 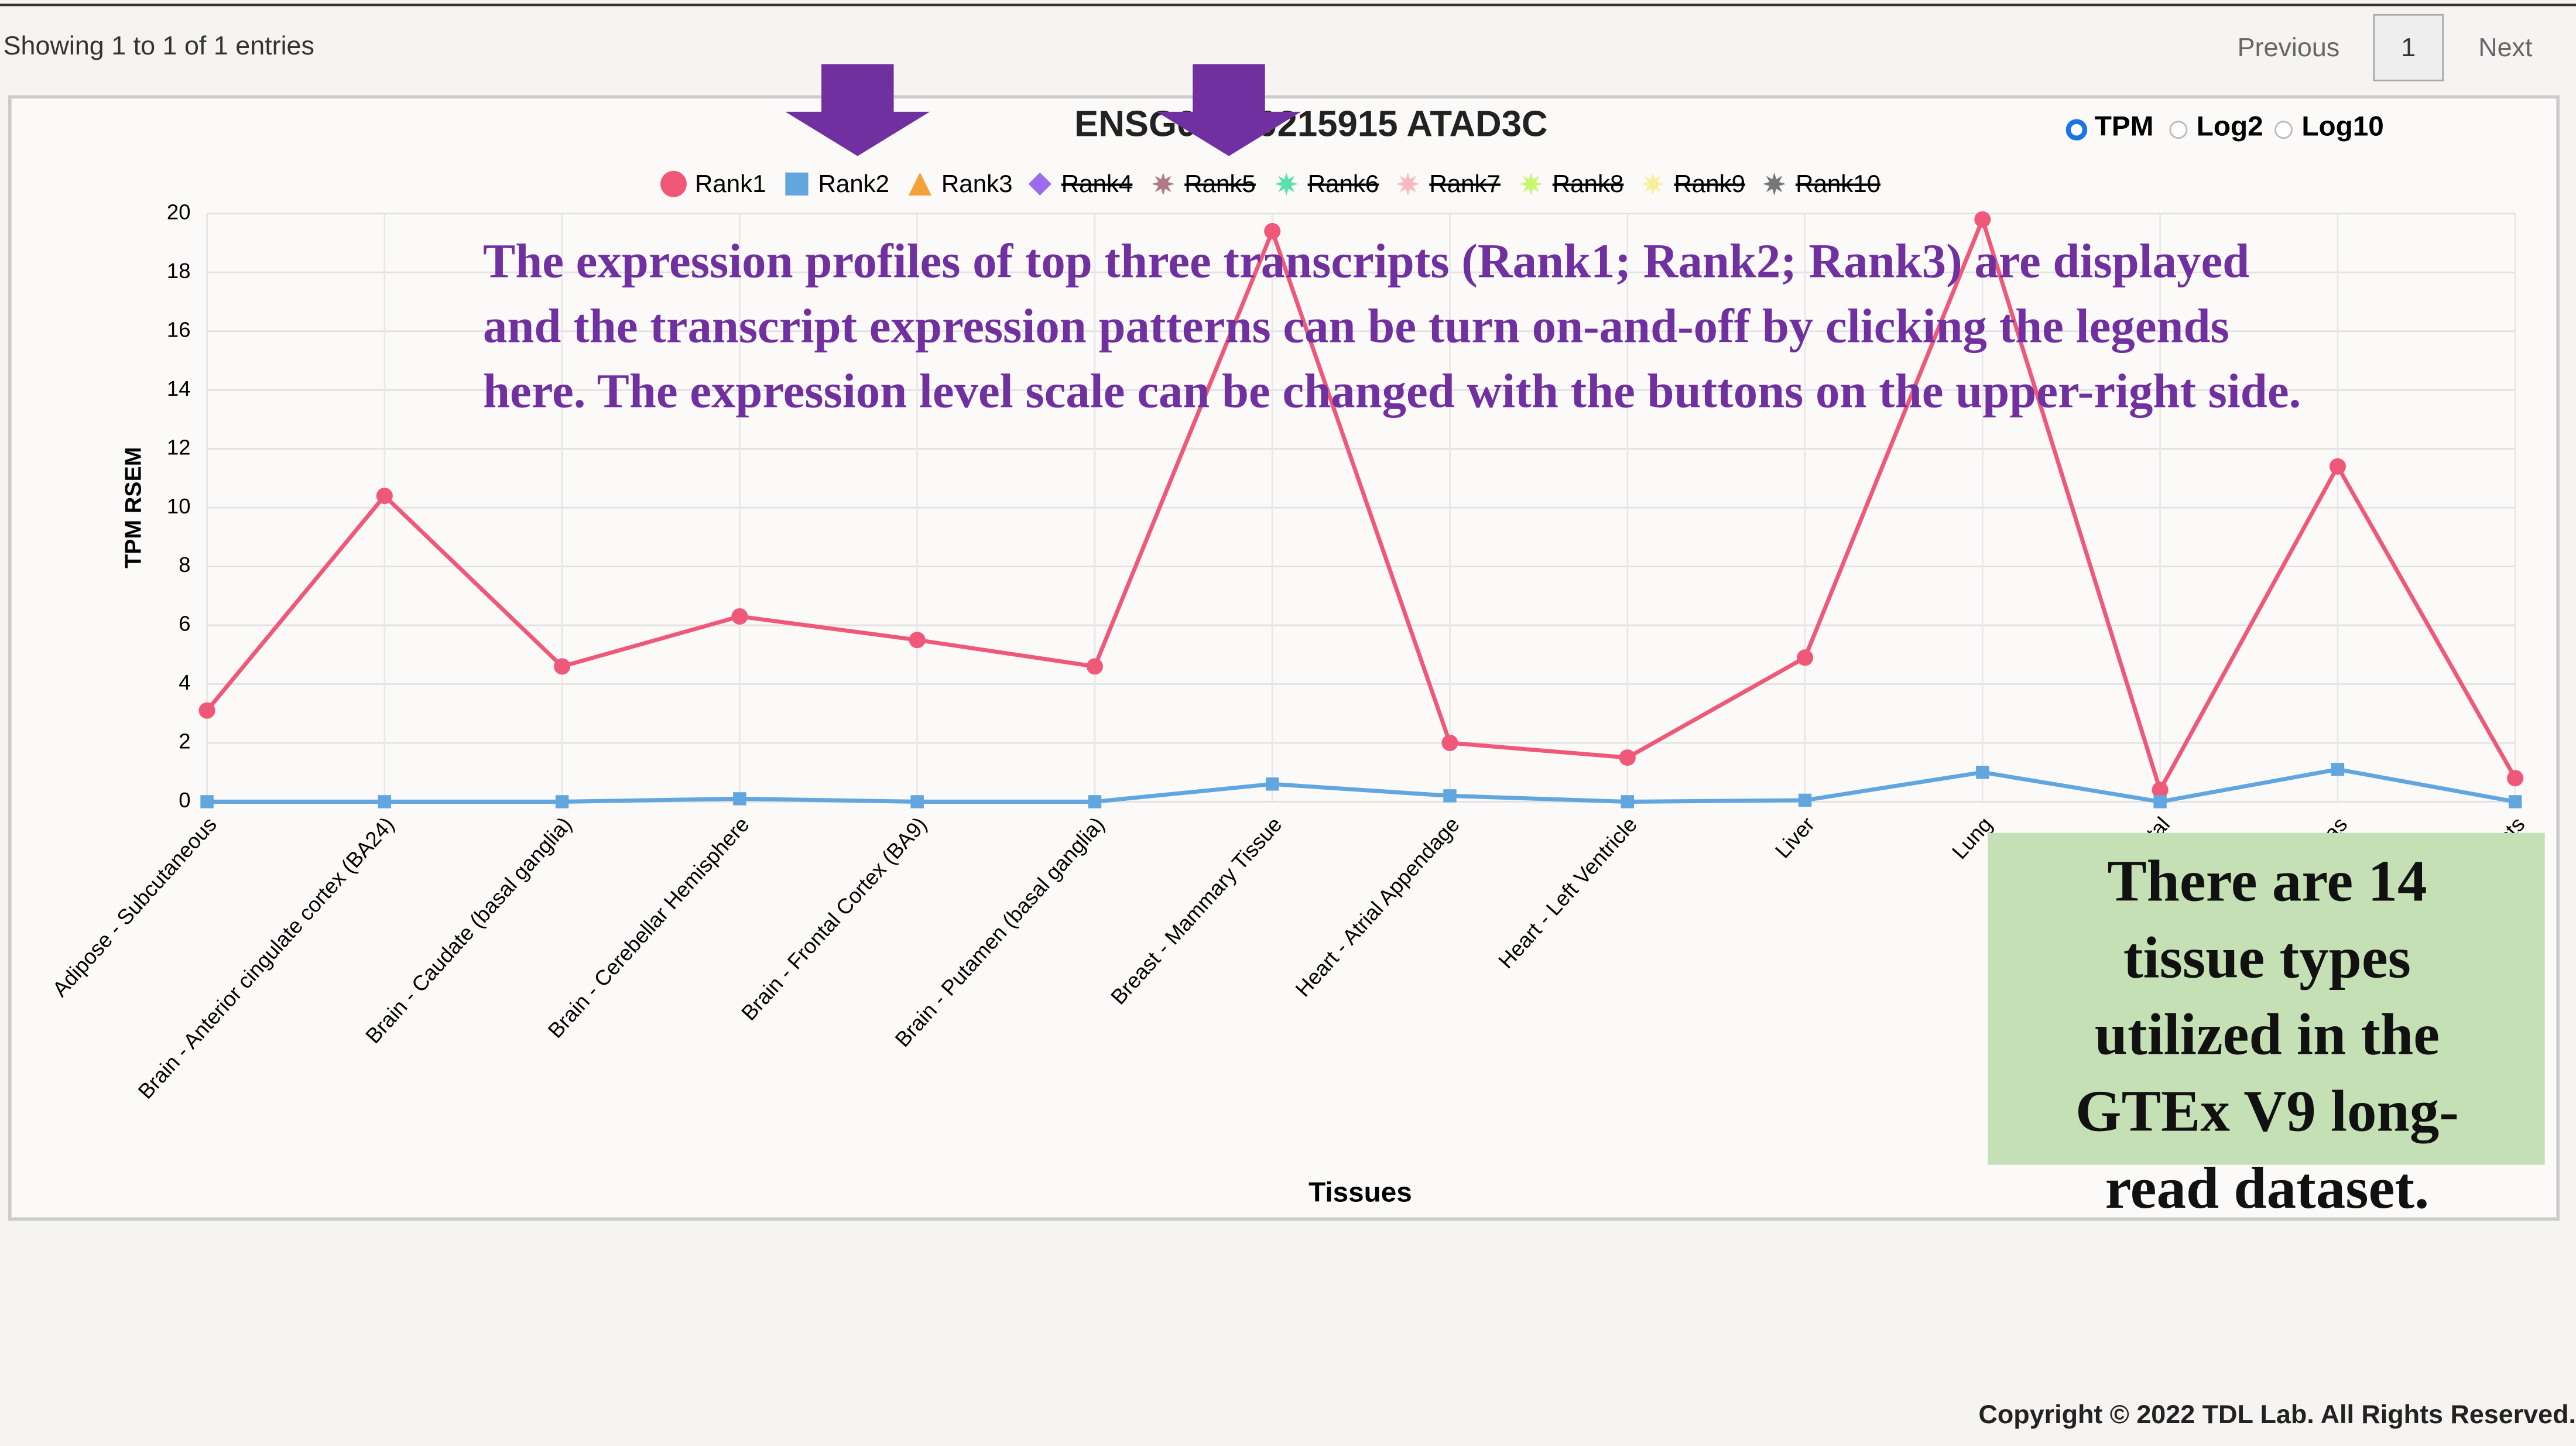 I want to click on y-tick-label: 20, so click(x=179, y=212).